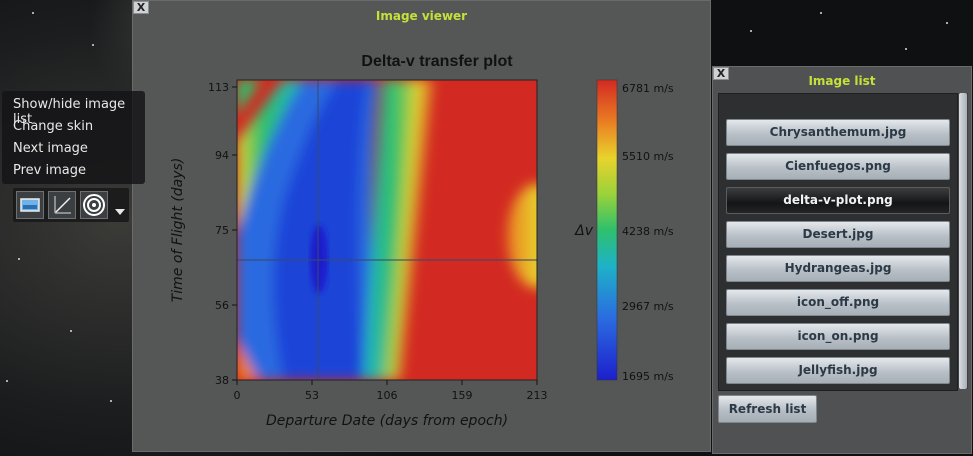  Describe the element at coordinates (648, 88) in the screenshot. I see `colorbar-tick-label: 6781 m/s` at that location.